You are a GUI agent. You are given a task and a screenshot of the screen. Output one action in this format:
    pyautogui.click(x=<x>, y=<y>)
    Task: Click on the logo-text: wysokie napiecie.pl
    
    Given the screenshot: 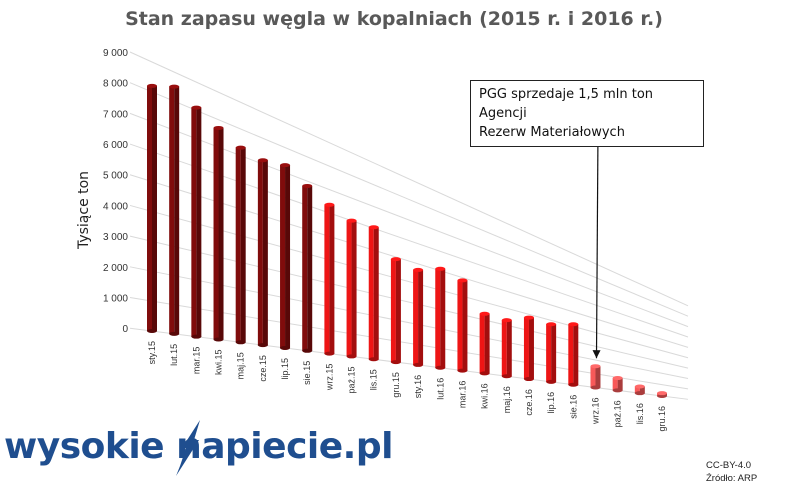 What is the action you would take?
    pyautogui.click(x=198, y=446)
    